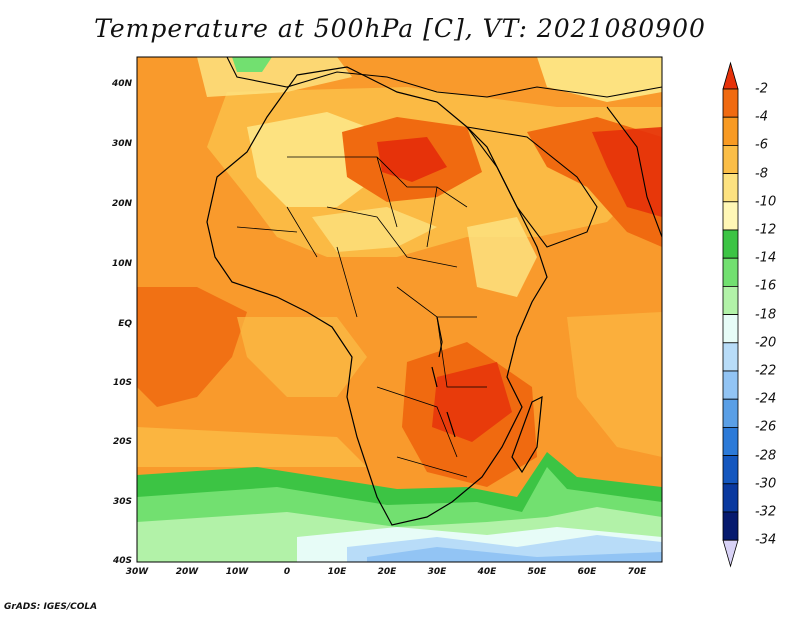  What do you see at coordinates (302, 357) in the screenshot?
I see `mild-region-gulf-of-guinea` at bounding box center [302, 357].